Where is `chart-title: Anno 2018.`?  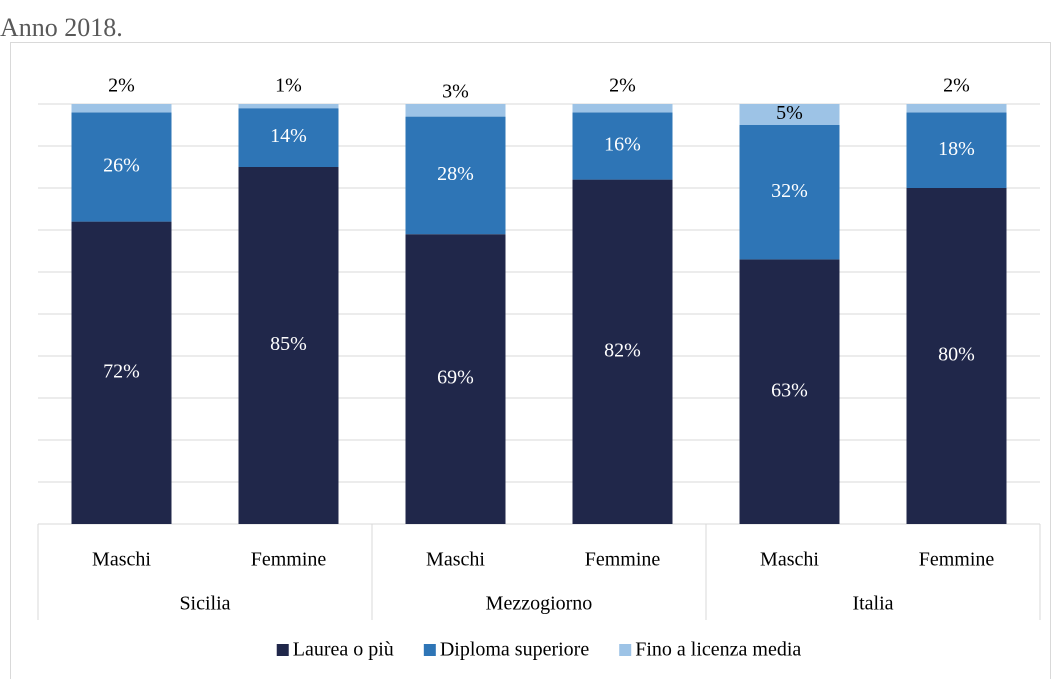
chart-title: Anno 2018. is located at coordinates (61, 27).